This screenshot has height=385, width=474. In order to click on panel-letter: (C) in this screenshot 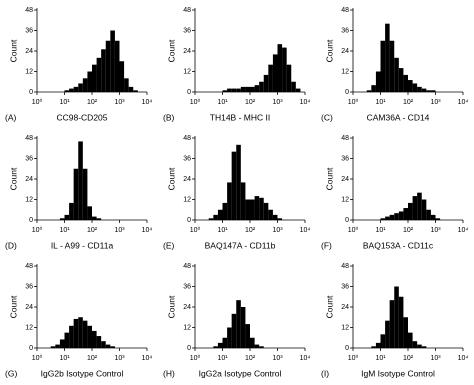, I will do `click(327, 117)`.